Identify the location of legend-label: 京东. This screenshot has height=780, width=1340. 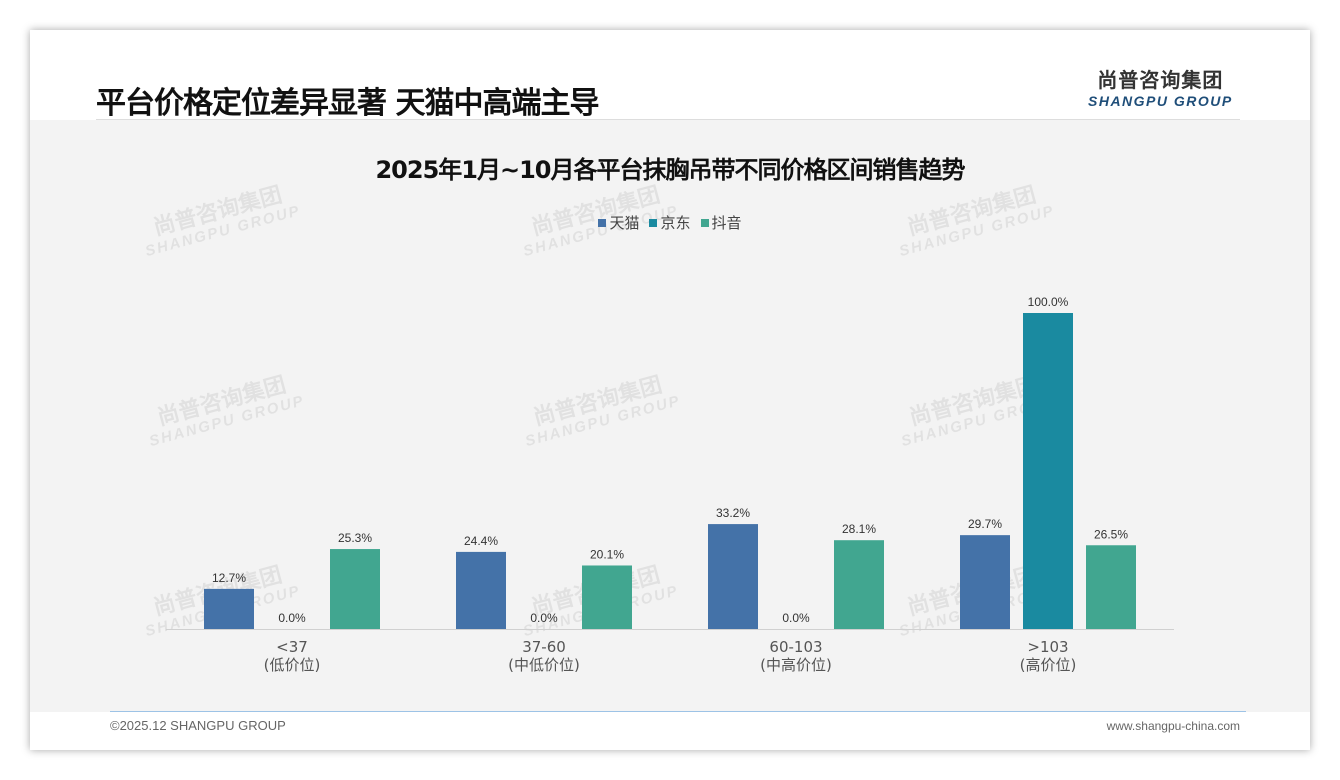
(675, 223).